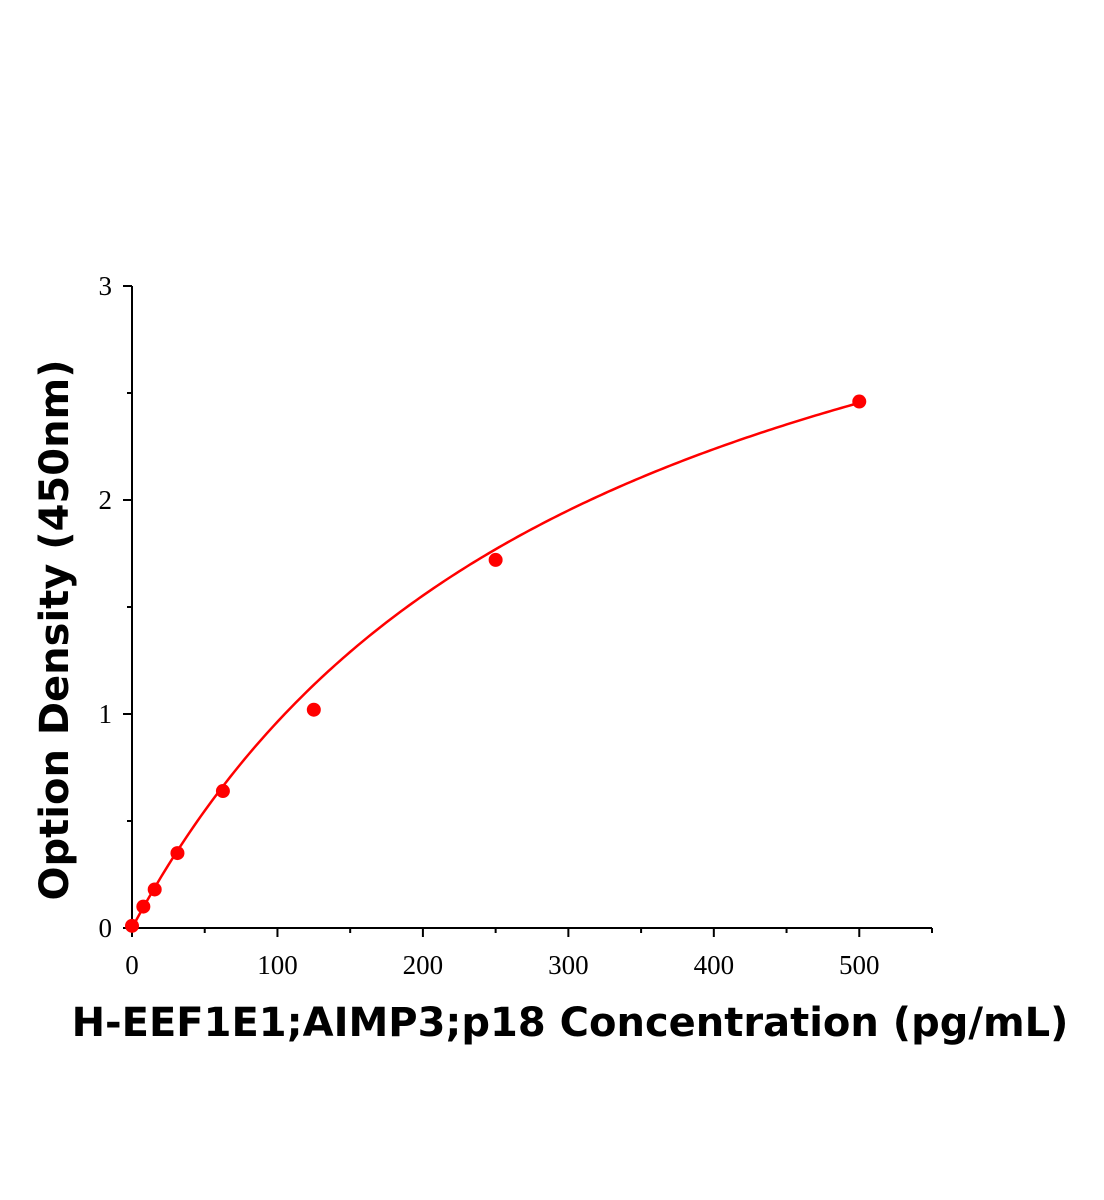  What do you see at coordinates (714, 965) in the screenshot?
I see `x-tick-label: 400` at bounding box center [714, 965].